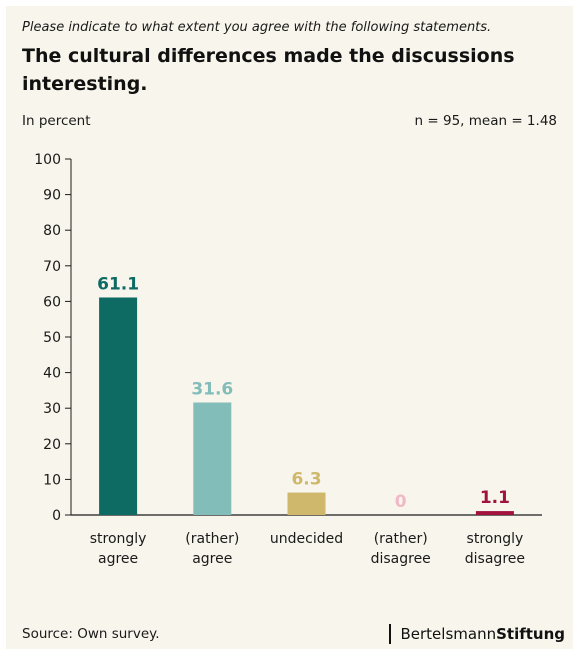  What do you see at coordinates (52, 409) in the screenshot?
I see `y-tick-label: 30` at bounding box center [52, 409].